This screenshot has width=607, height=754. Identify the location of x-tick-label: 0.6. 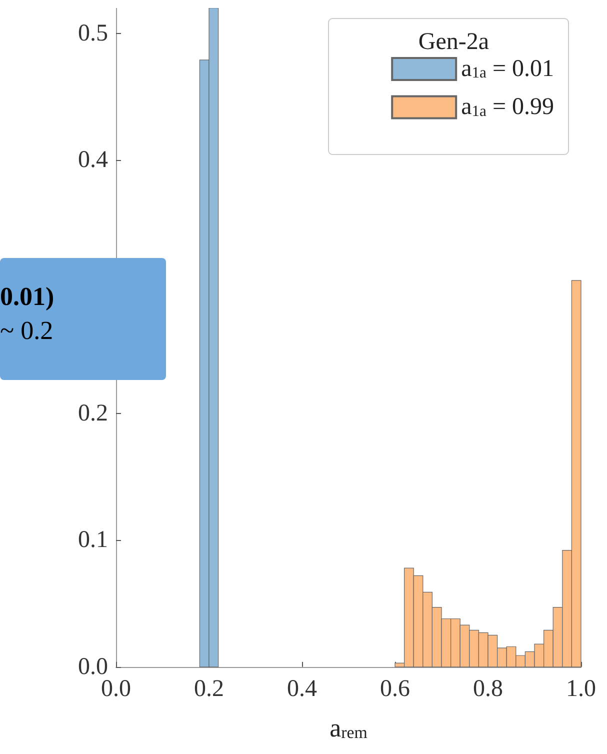
(395, 689).